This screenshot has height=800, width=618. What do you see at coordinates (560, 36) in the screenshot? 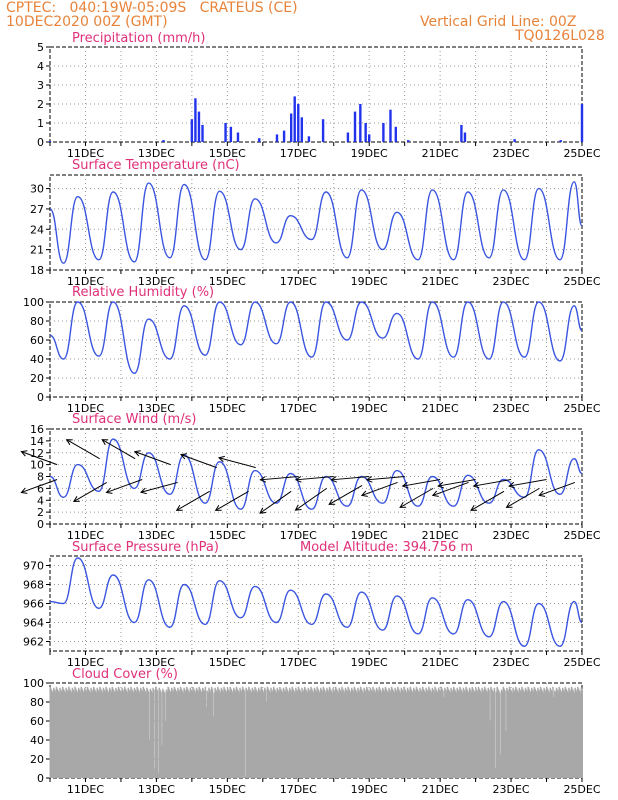
I see `header-code: TQ0126L028` at bounding box center [560, 36].